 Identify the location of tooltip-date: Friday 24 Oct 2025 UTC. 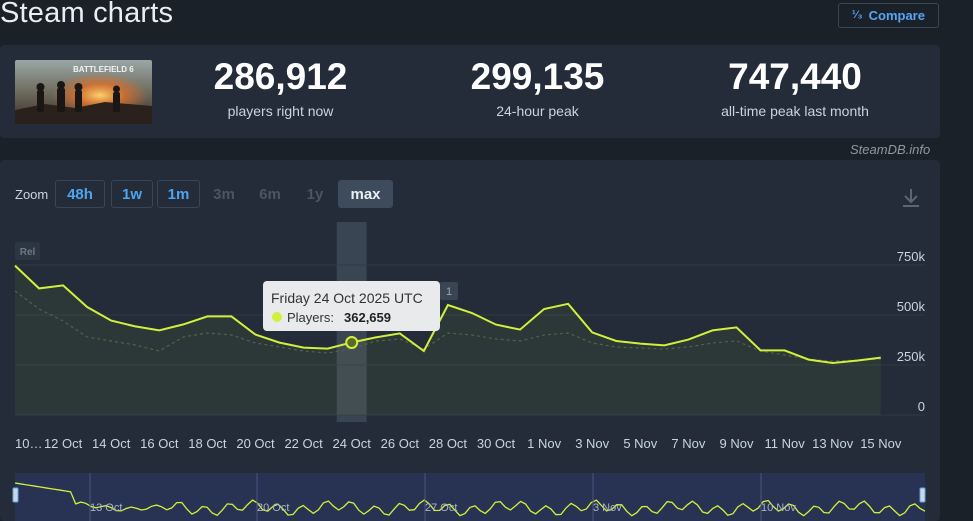
(347, 298).